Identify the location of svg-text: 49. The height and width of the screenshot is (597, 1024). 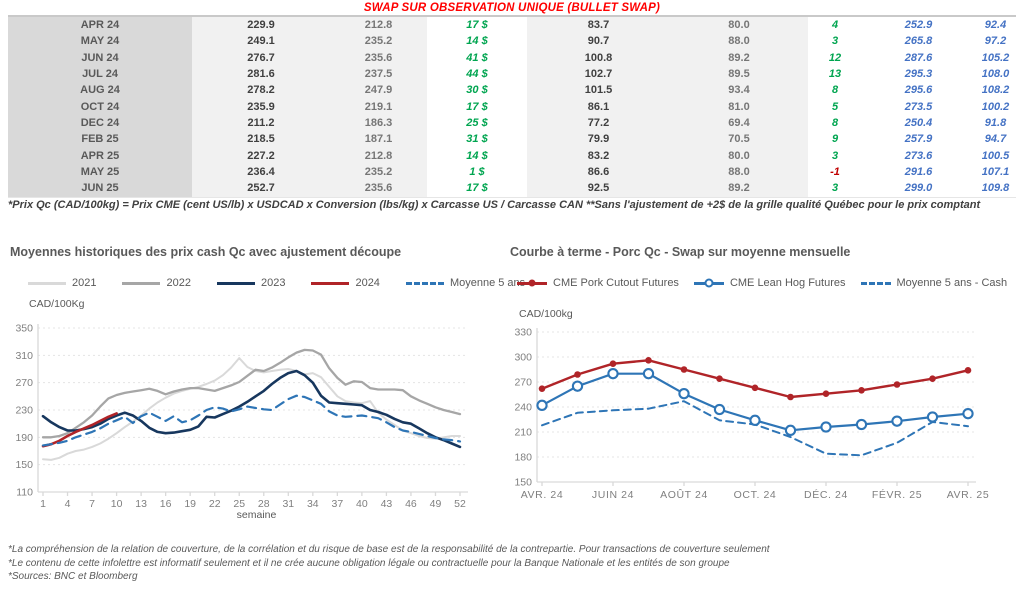
(436, 504).